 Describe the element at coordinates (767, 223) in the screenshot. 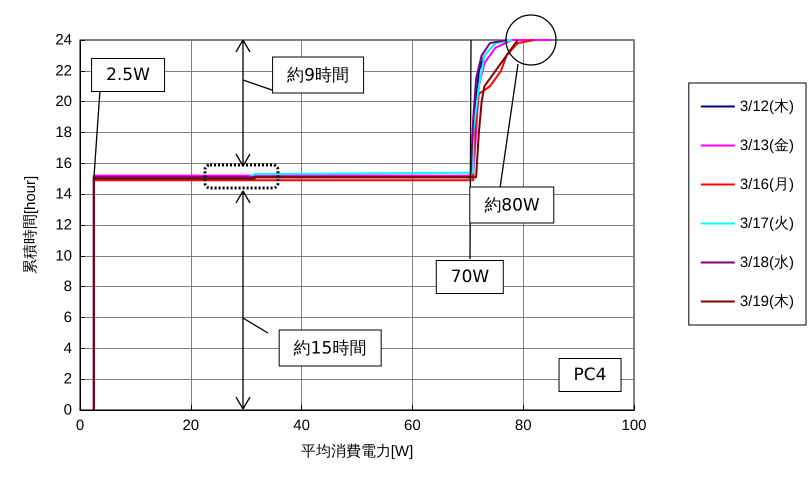

I see `legend-label: 3/17(火)` at that location.